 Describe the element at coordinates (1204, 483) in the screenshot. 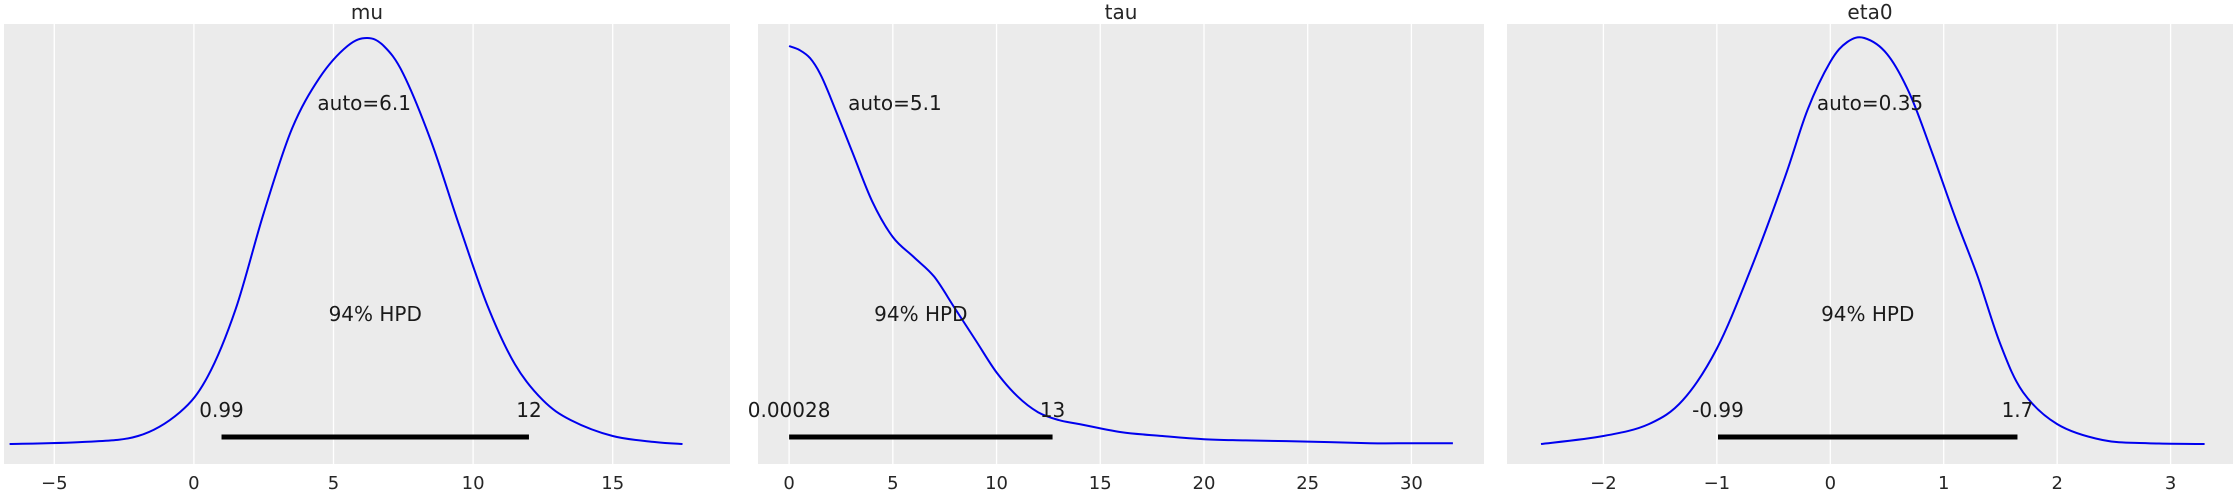

I see `x-tick-label: 20` at that location.